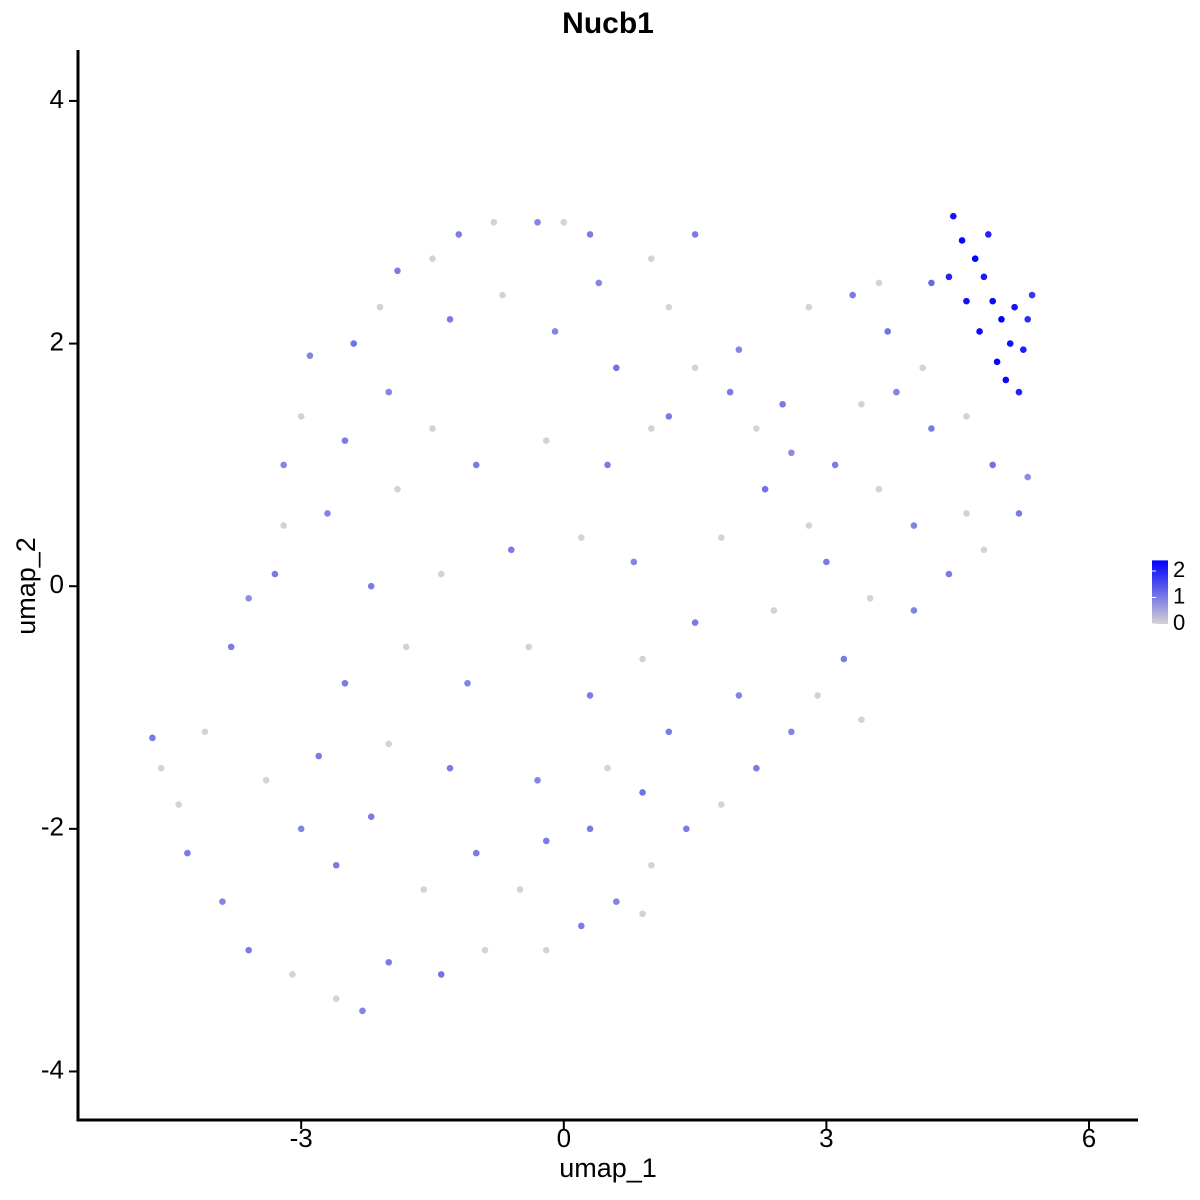 The image size is (1200, 1200). Describe the element at coordinates (564, 1138) in the screenshot. I see `x-tick-label: 0` at that location.